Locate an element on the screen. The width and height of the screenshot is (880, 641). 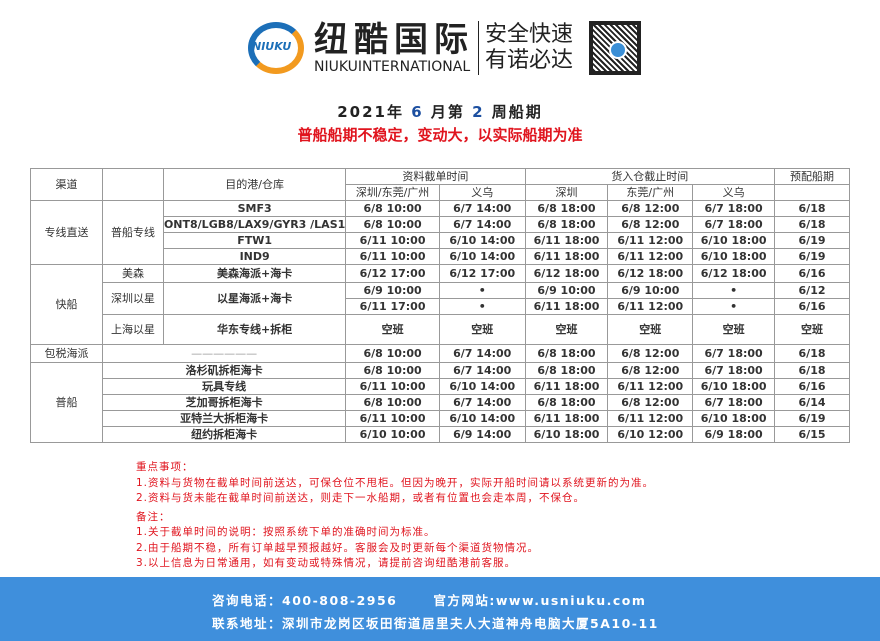
header-channel: 渠道 is located at coordinates (66, 184).